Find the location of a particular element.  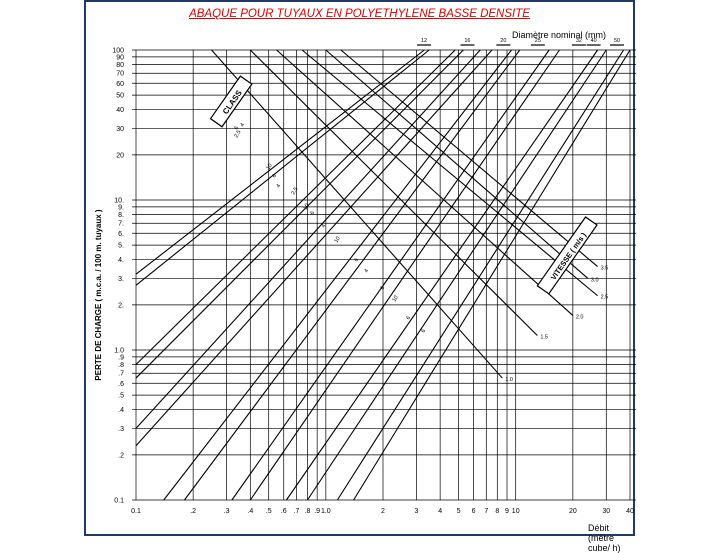

diameter-label: 50 is located at coordinates (617, 41).